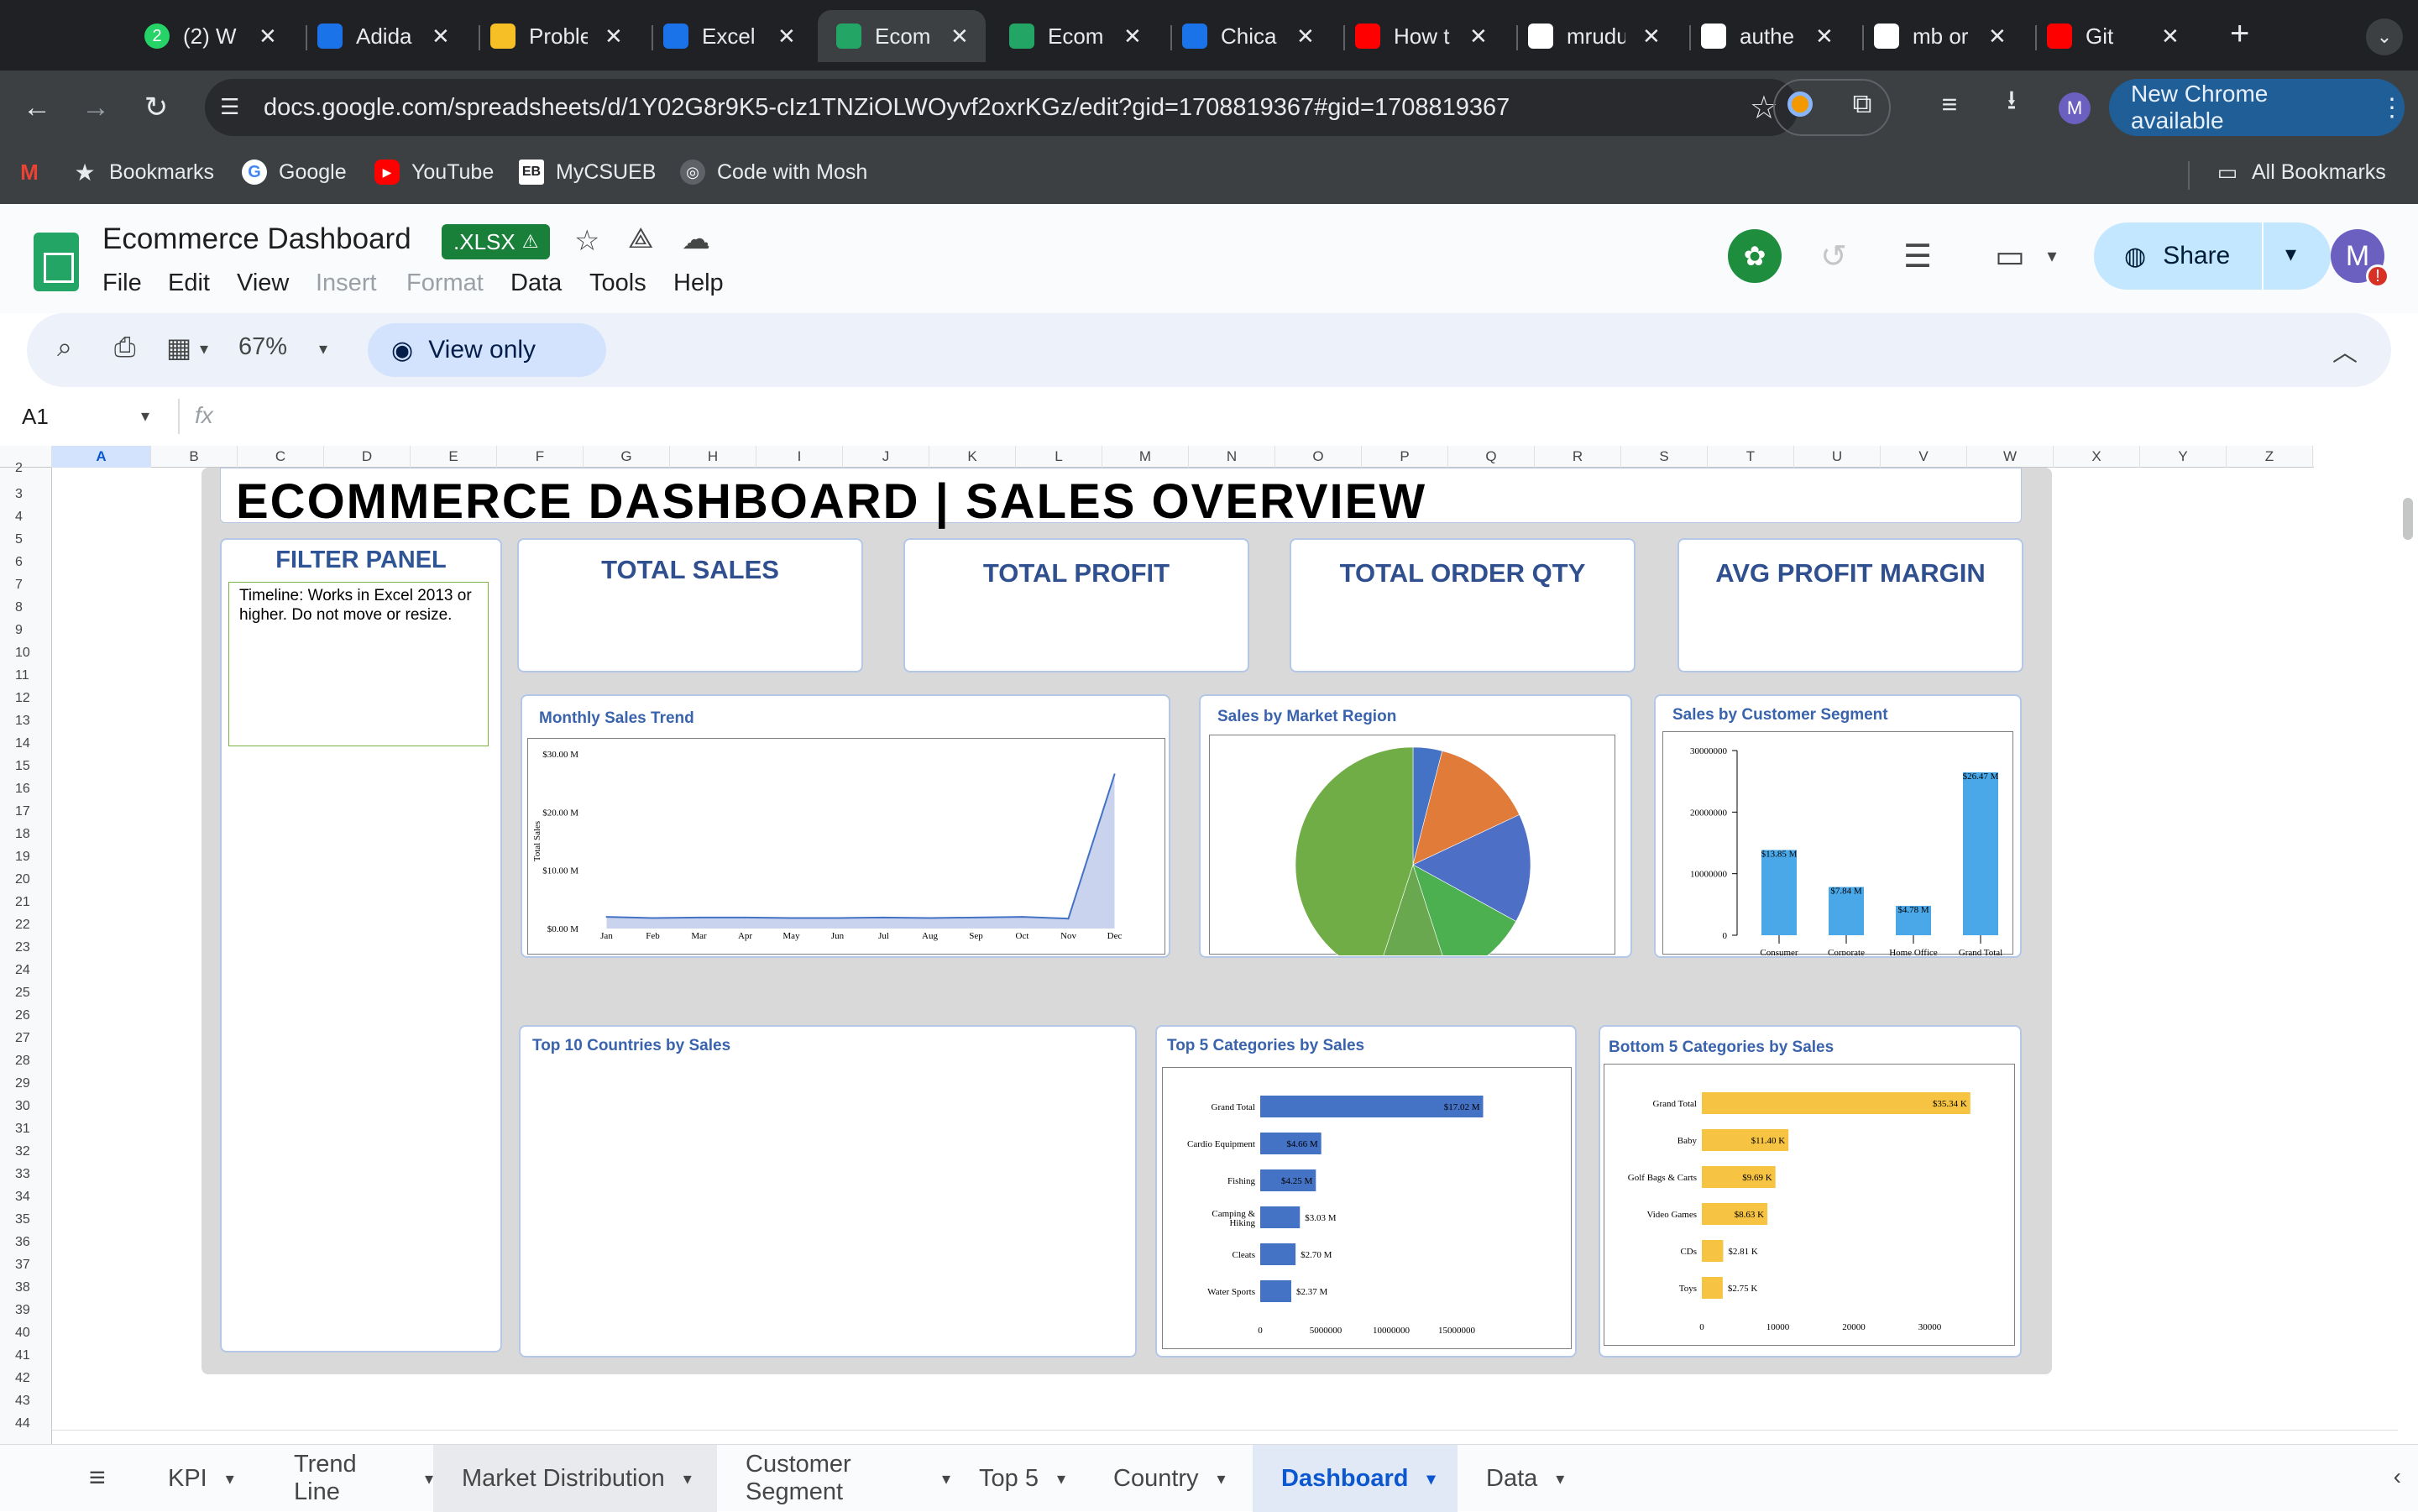 This screenshot has height=1512, width=2418. What do you see at coordinates (1917, 256) in the screenshot?
I see `comments-icon: ☰` at bounding box center [1917, 256].